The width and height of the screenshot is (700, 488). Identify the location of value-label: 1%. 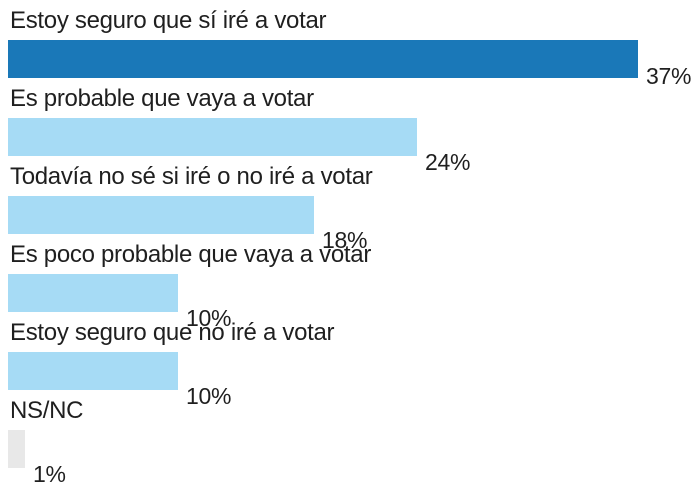
(49, 474).